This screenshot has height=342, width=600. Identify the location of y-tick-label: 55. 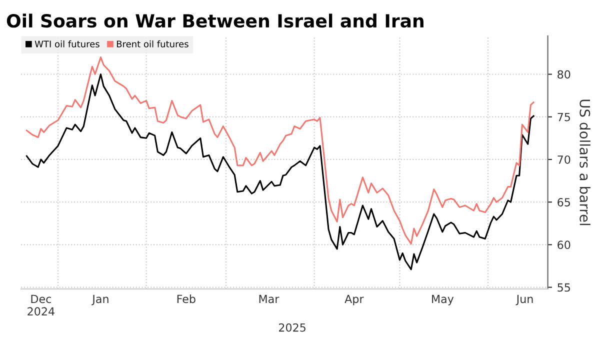
(564, 287).